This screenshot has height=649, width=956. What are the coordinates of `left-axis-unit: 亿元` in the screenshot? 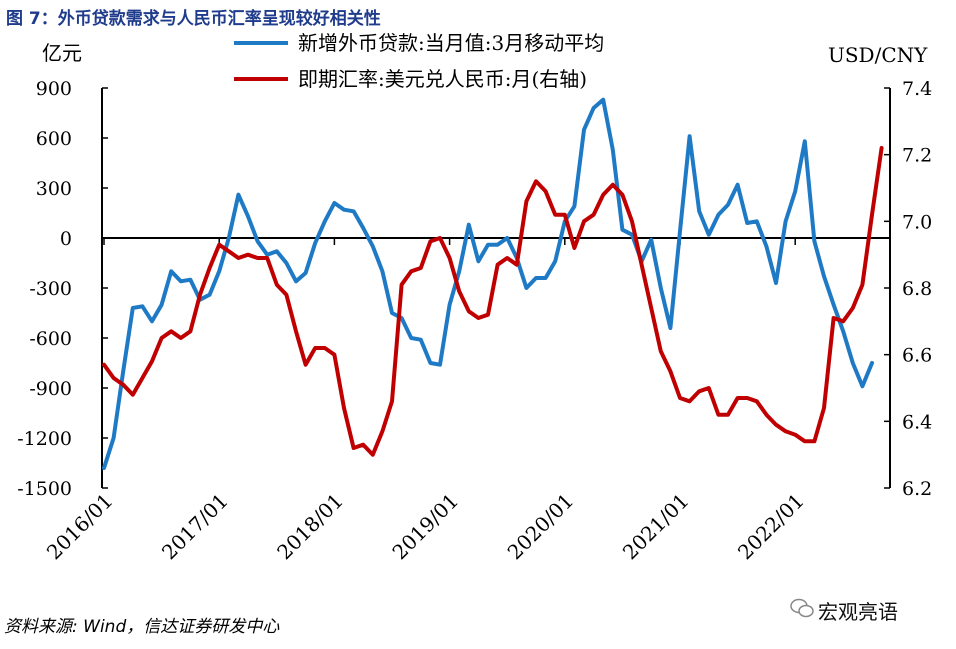 It's located at (62, 53).